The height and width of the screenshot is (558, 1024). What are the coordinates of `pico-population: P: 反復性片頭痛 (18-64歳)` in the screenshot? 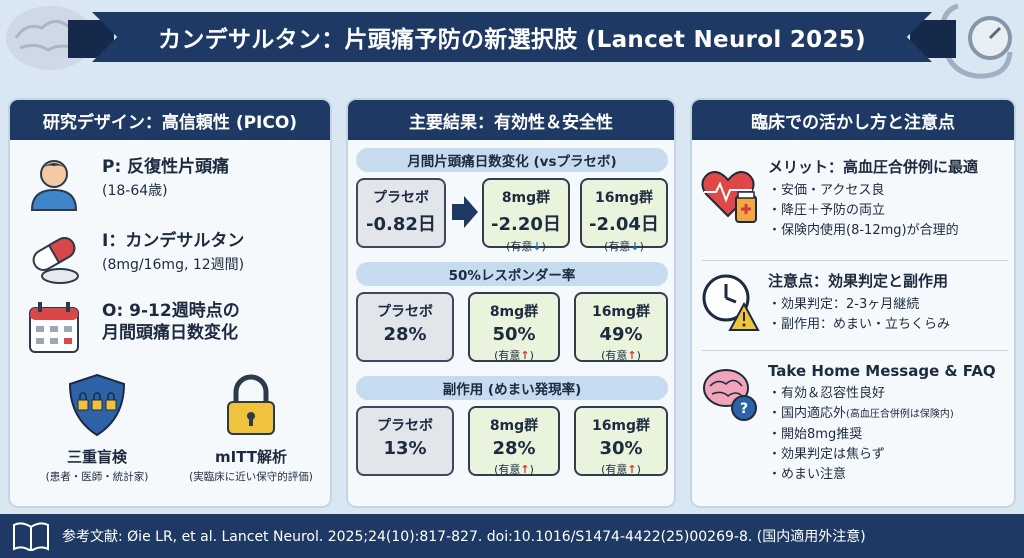 It's located at (126, 184).